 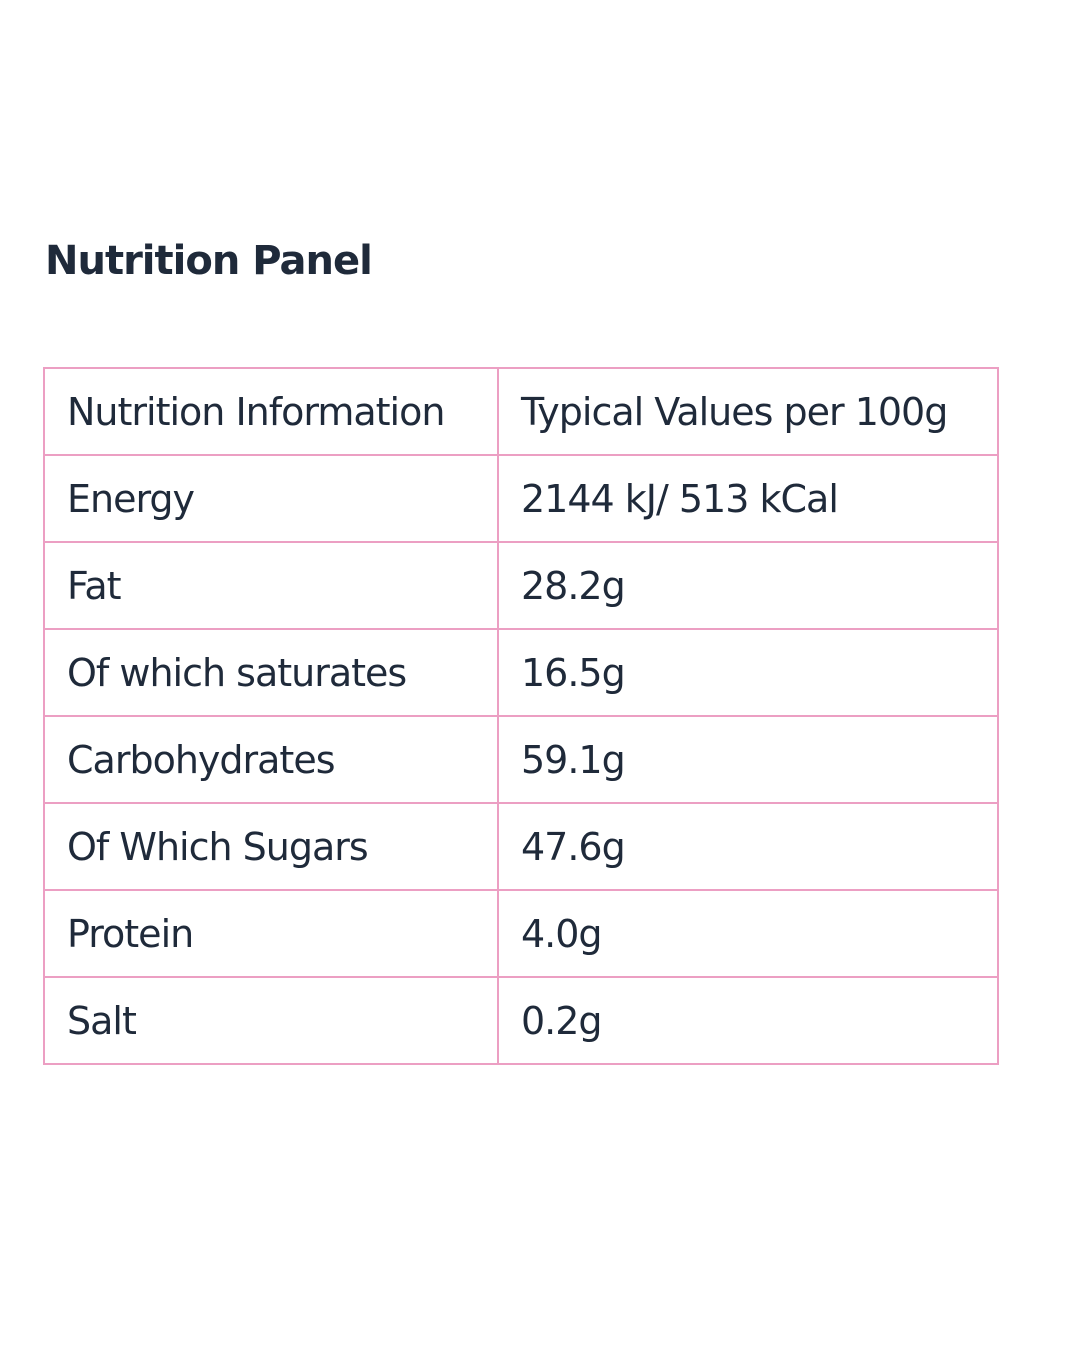 I want to click on value-cell: 47.6g, so click(x=748, y=846).